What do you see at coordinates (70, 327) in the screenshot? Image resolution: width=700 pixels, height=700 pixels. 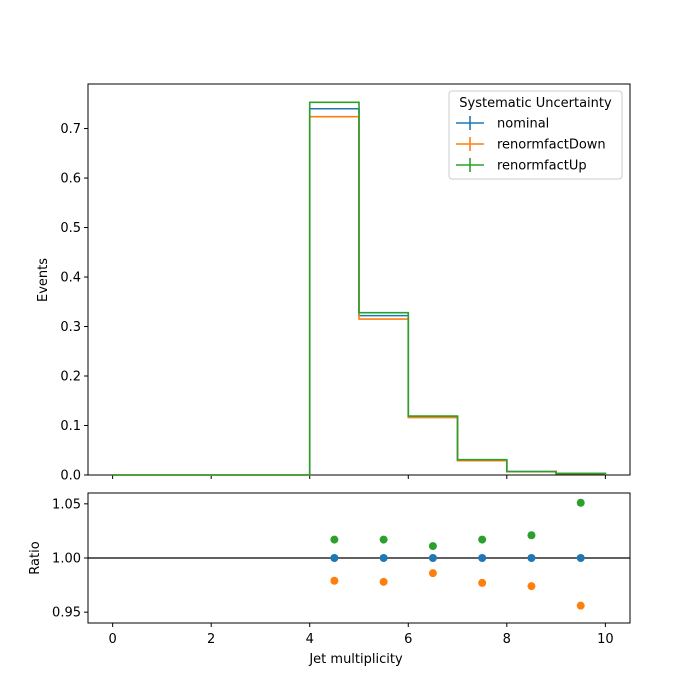 I see `main-y-tick-label: 0.3` at bounding box center [70, 327].